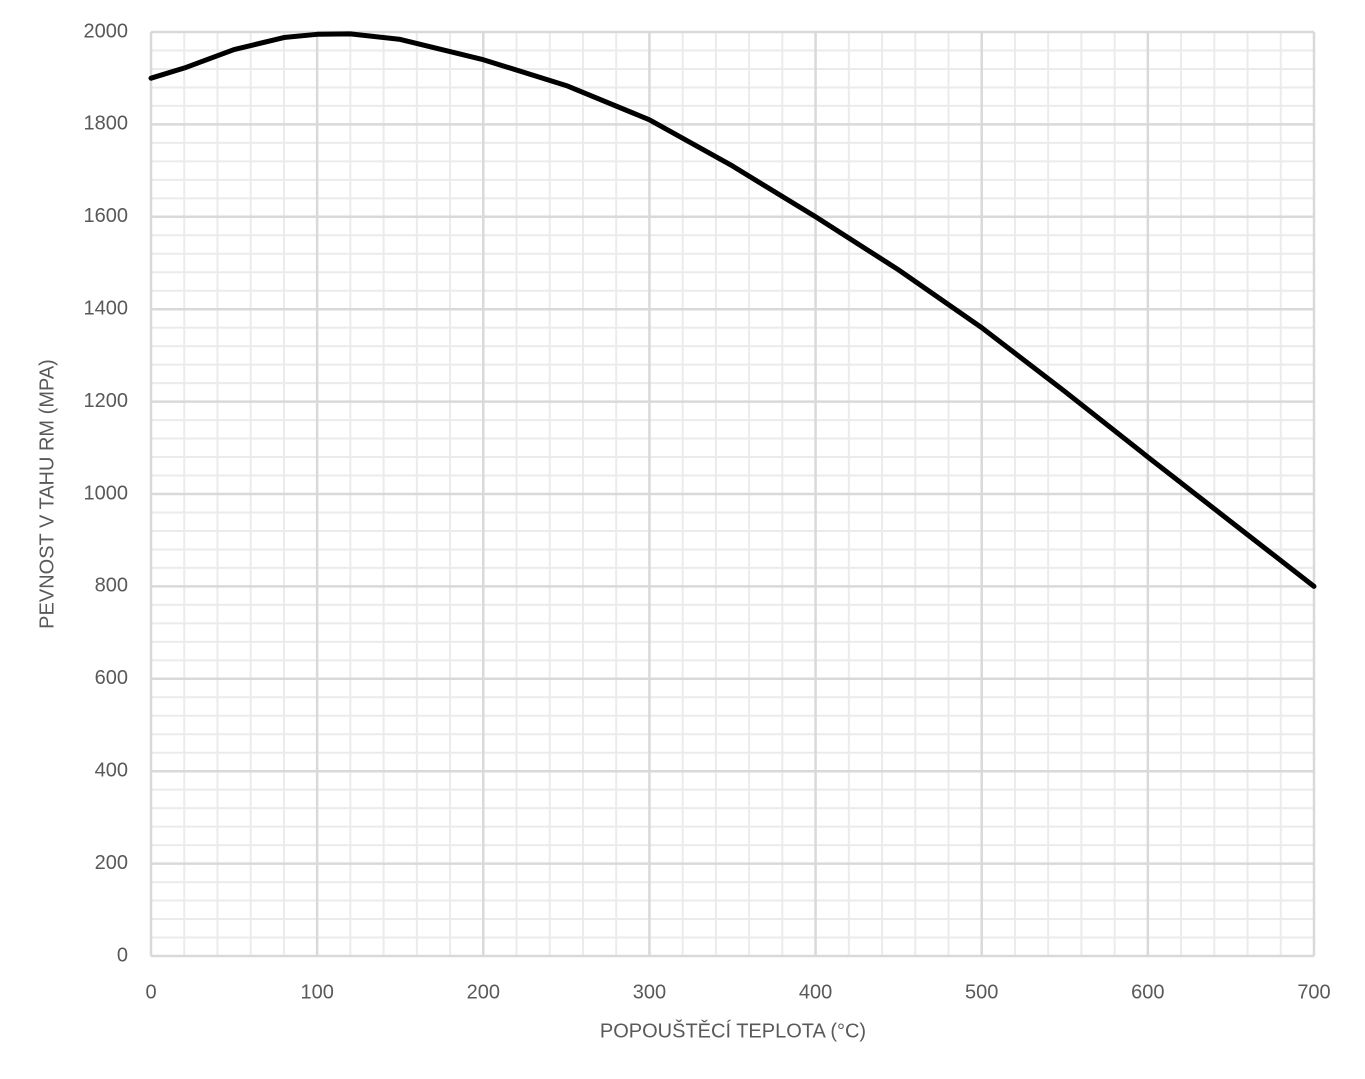  I want to click on y-tick-label: 200, so click(111, 863).